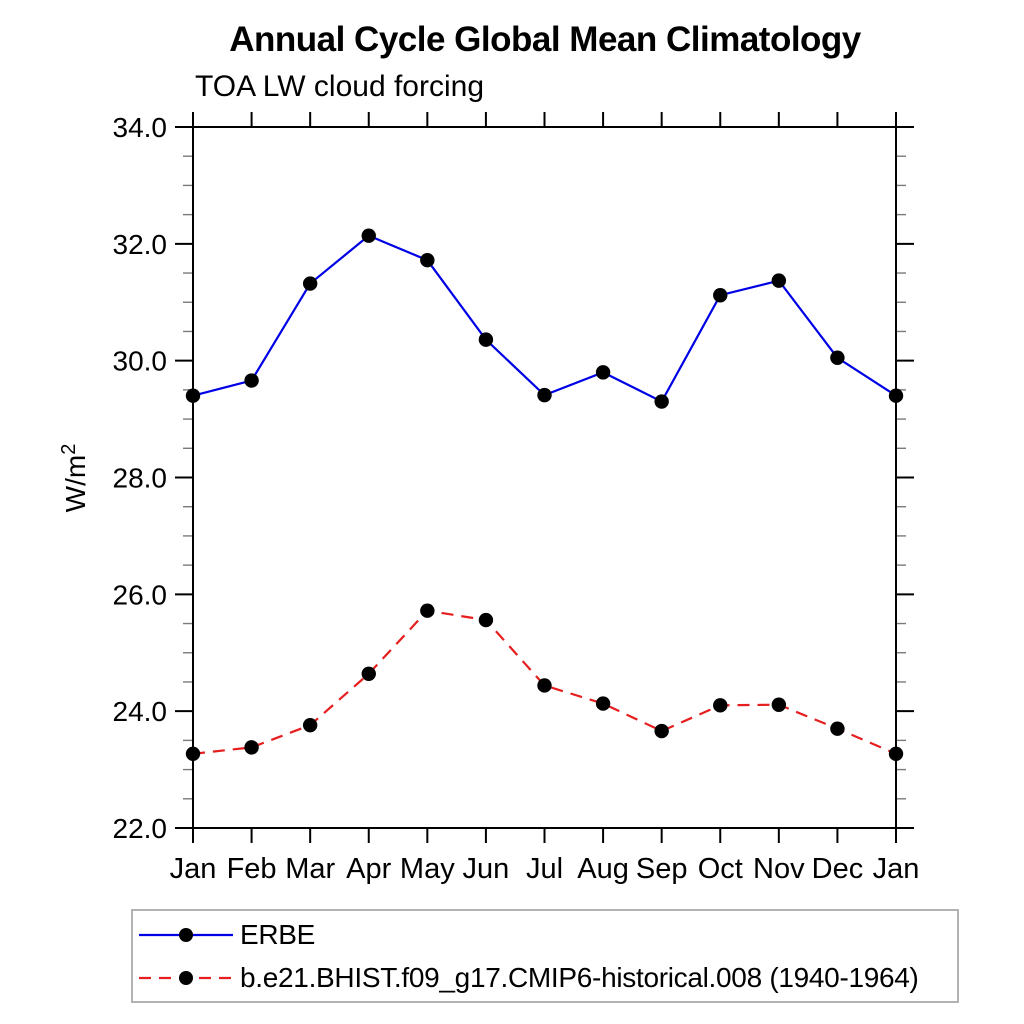 Image resolution: width=1024 pixels, height=1024 pixels. What do you see at coordinates (68, 449) in the screenshot?
I see `y-unit-exponent: 2` at bounding box center [68, 449].